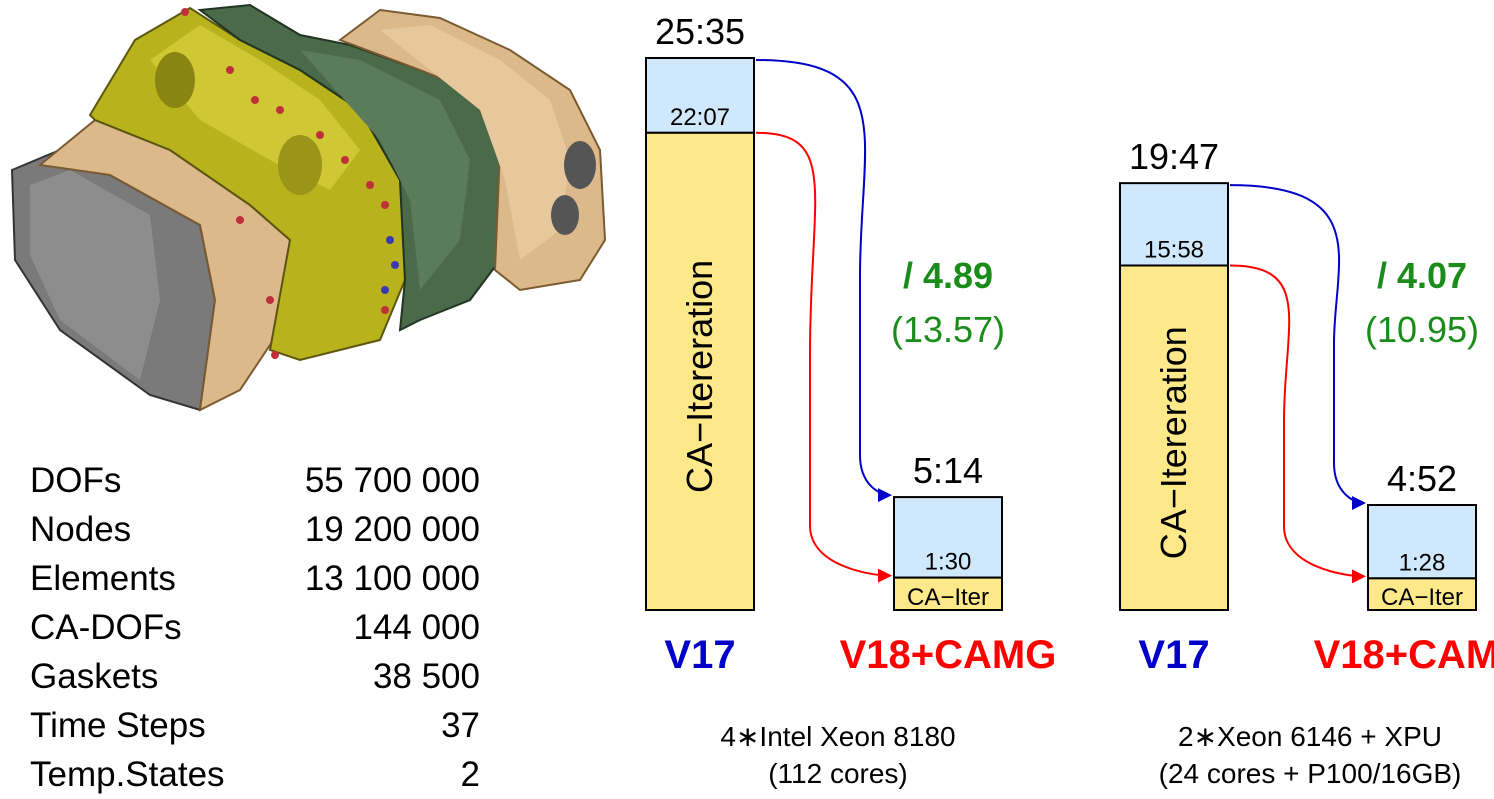 Image resolution: width=1494 pixels, height=799 pixels. What do you see at coordinates (838, 773) in the screenshot?
I see `hardware-cores-label: (112 cores)` at bounding box center [838, 773].